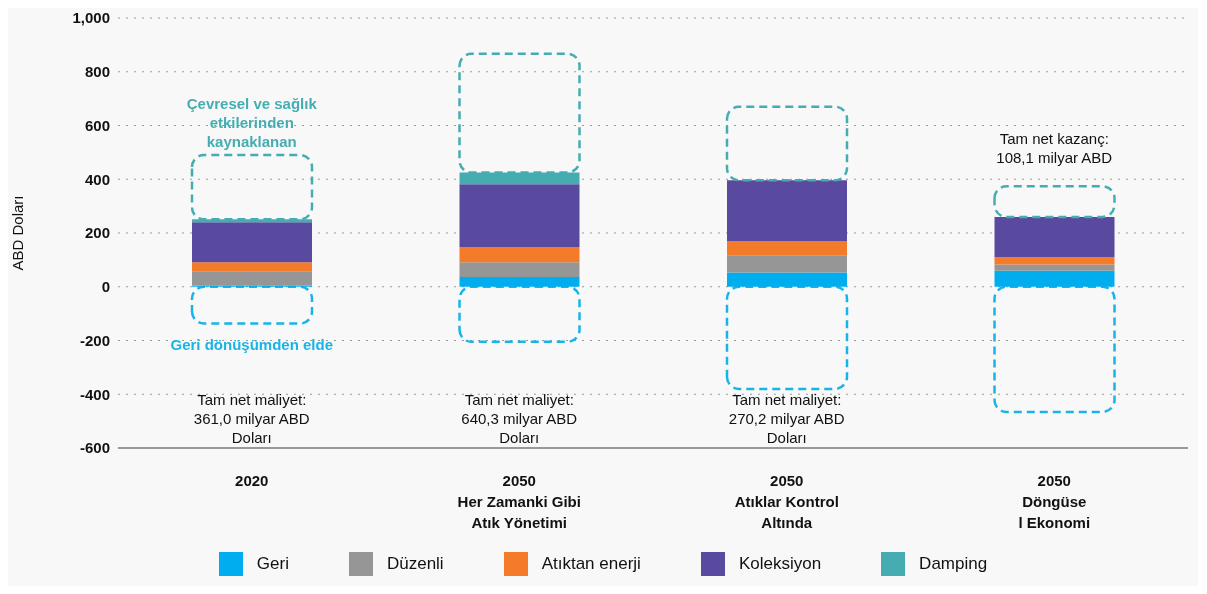  What do you see at coordinates (786, 418) in the screenshot?
I see `annotation: Tam net maliyet: 270,2 milyar ABD Doları` at bounding box center [786, 418].